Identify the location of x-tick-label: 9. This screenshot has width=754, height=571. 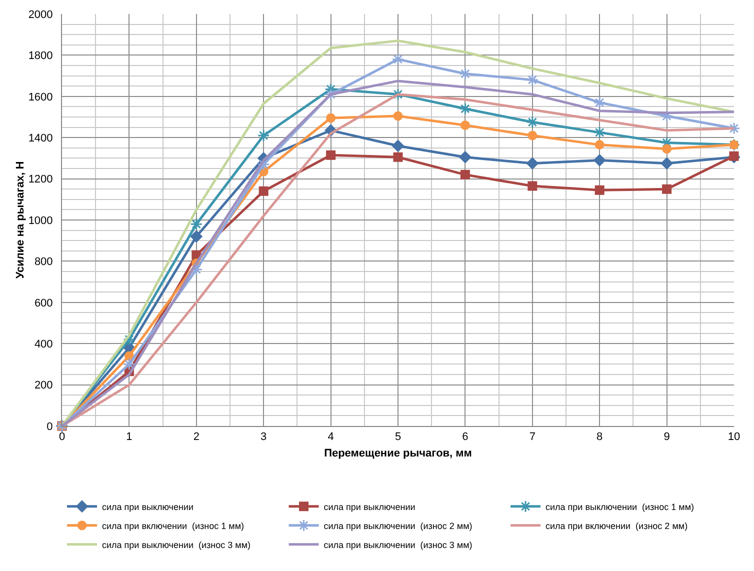
(667, 437).